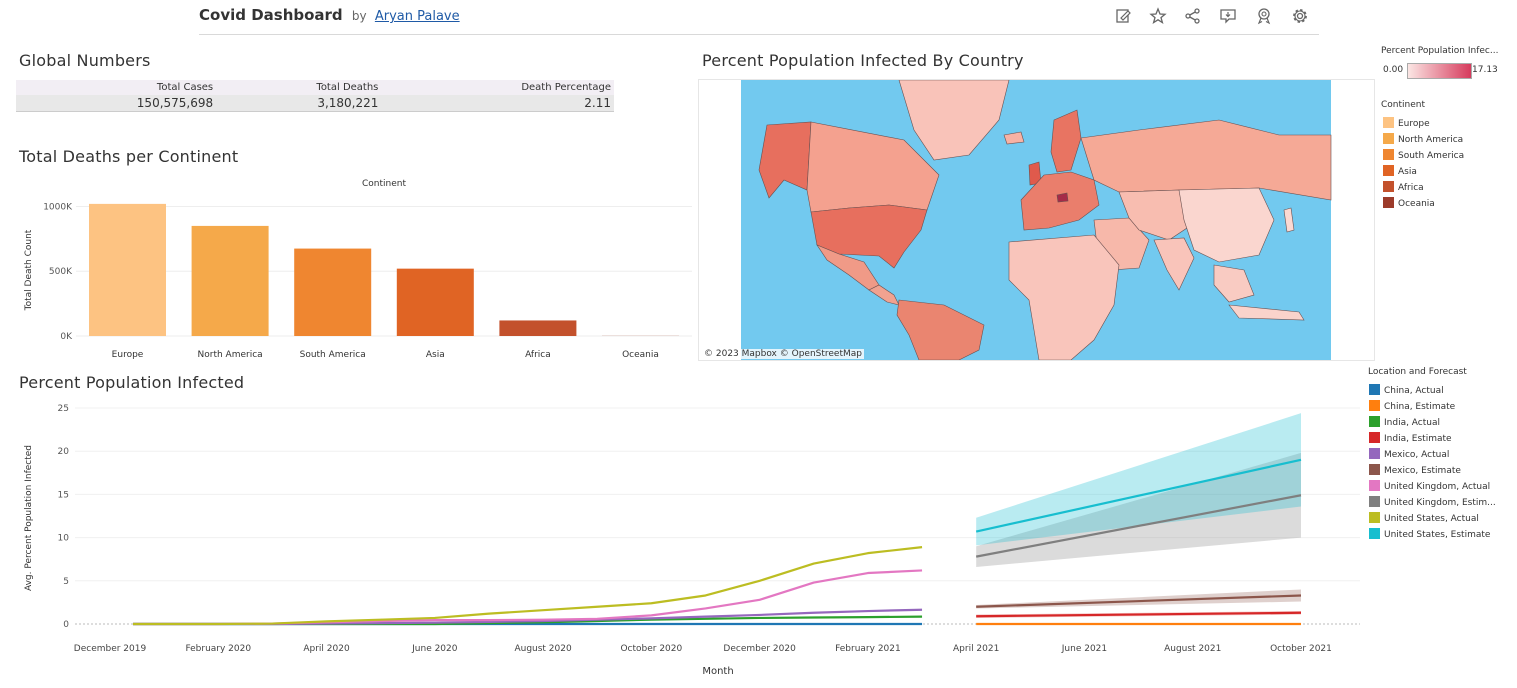  What do you see at coordinates (1301, 649) in the screenshot?
I see `x-tick-label: October 2021` at bounding box center [1301, 649].